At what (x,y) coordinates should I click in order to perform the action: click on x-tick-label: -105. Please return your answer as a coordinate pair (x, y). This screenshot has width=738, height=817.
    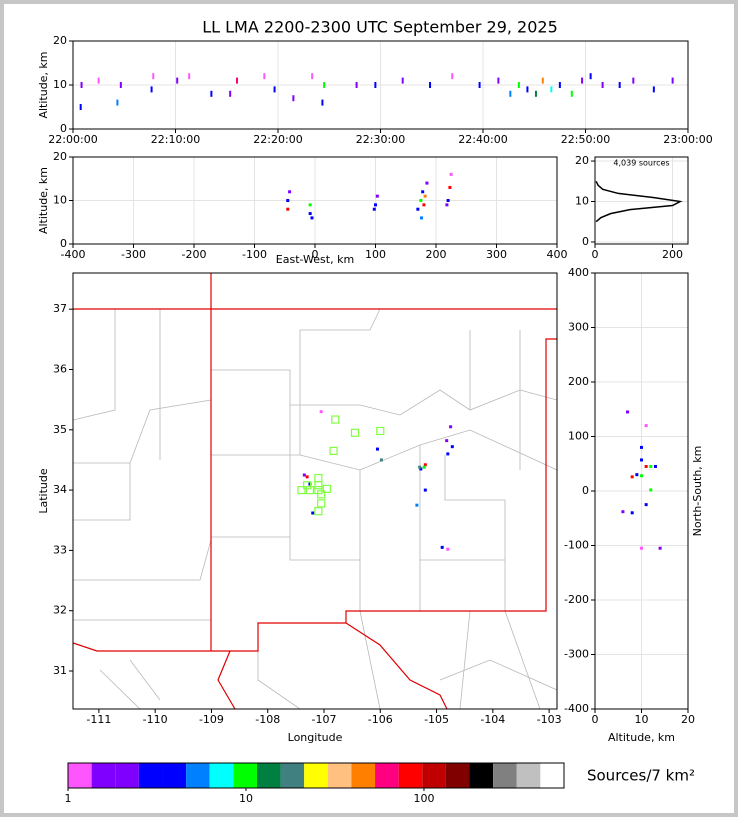
    Looking at the image, I should click on (436, 719).